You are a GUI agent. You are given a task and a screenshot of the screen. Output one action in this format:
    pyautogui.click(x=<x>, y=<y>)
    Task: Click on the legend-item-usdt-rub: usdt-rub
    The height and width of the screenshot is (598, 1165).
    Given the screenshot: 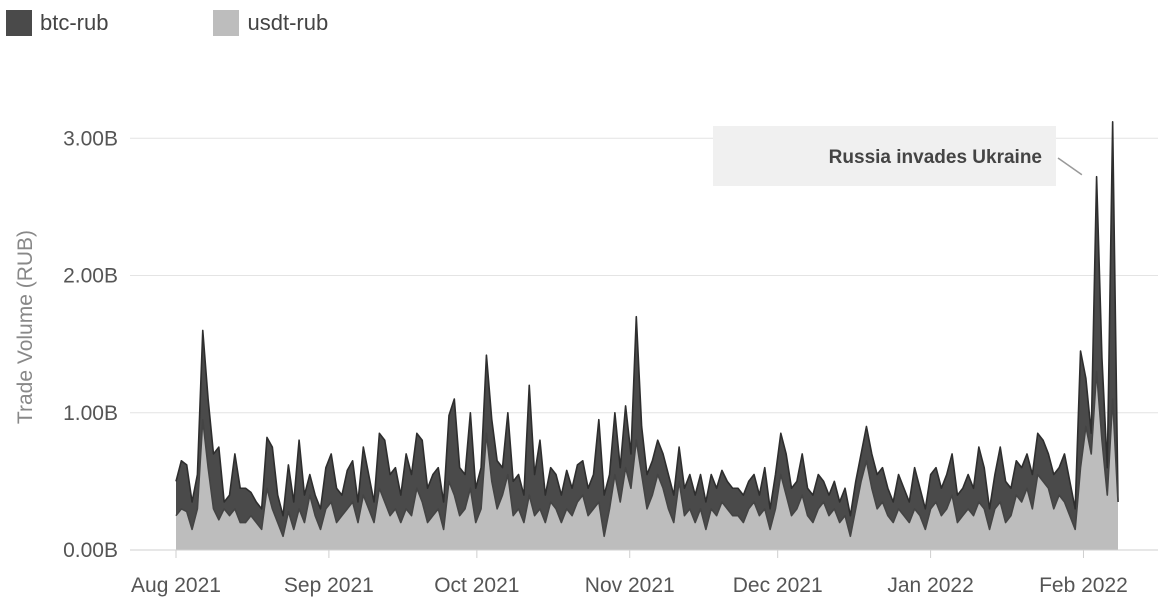 What is the action you would take?
    pyautogui.click(x=270, y=23)
    